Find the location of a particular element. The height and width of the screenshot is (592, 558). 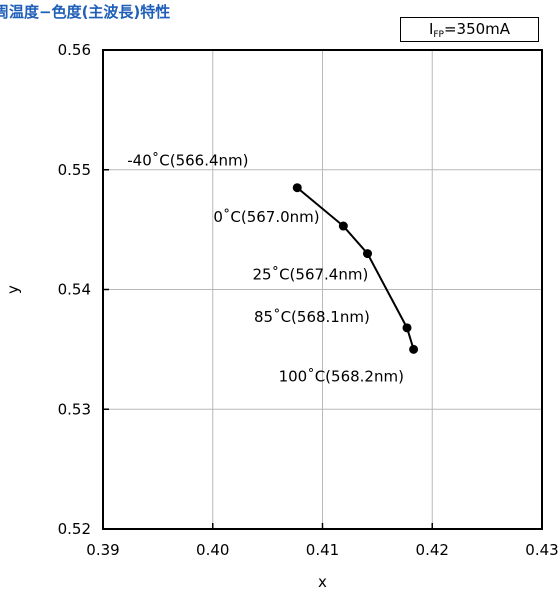

x-tick-label: 0.43 is located at coordinates (541, 550).